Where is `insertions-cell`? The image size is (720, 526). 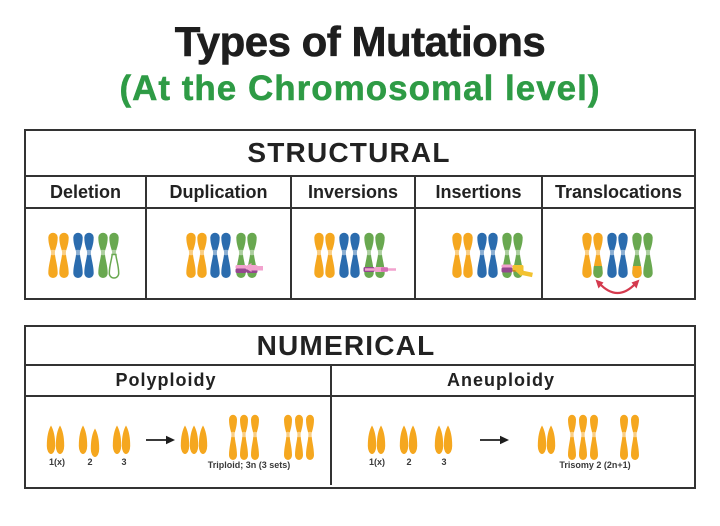 insertions-cell is located at coordinates (479, 253).